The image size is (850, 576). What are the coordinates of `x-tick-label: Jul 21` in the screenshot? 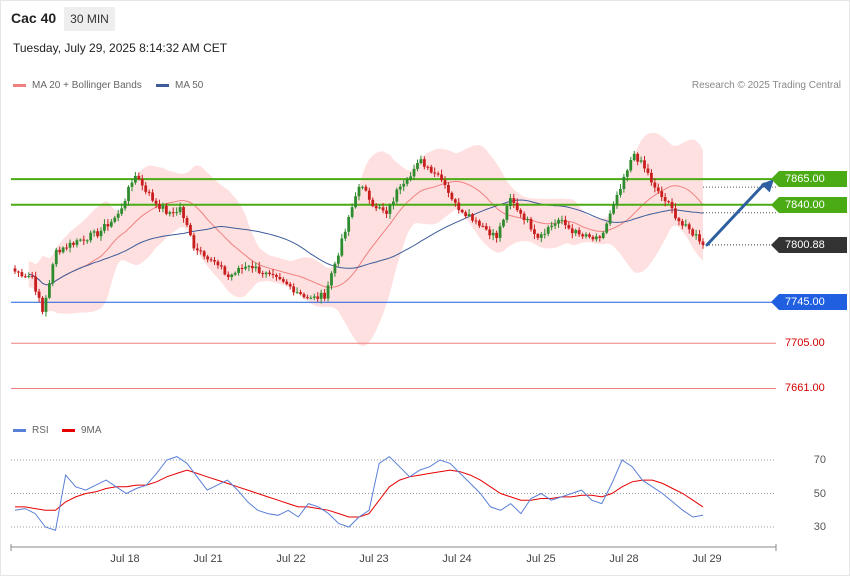 It's located at (208, 559).